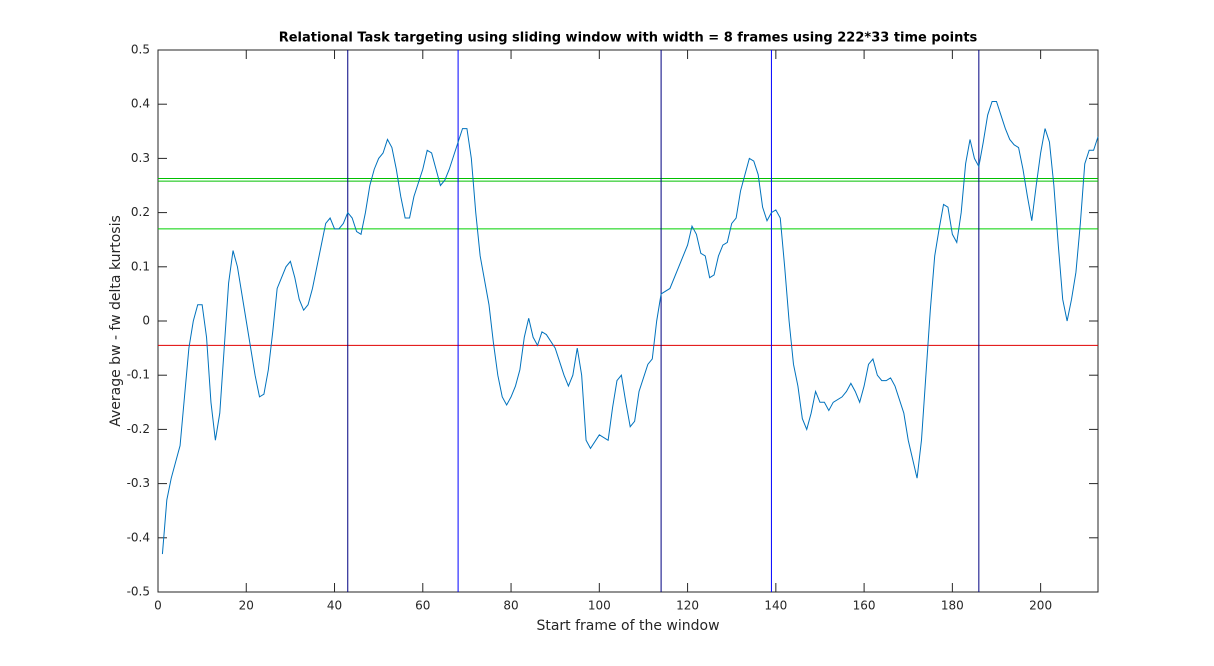 The width and height of the screenshot is (1214, 666). What do you see at coordinates (627, 626) in the screenshot?
I see `x-axis-label: Start frame of the window` at bounding box center [627, 626].